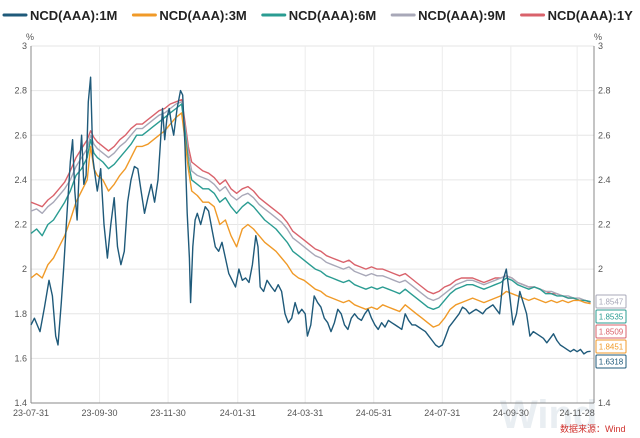  I want to click on x-tick-label: 23-09-30, so click(100, 413).